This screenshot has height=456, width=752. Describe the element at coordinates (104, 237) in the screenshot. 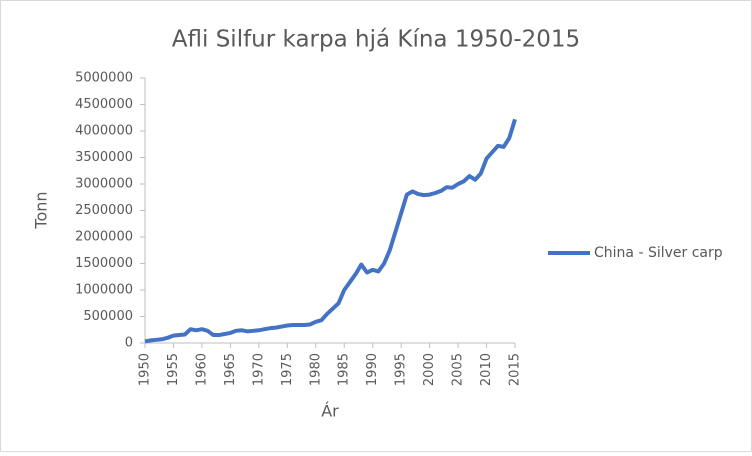

I see `y-tick-label: 2000000` at that location.